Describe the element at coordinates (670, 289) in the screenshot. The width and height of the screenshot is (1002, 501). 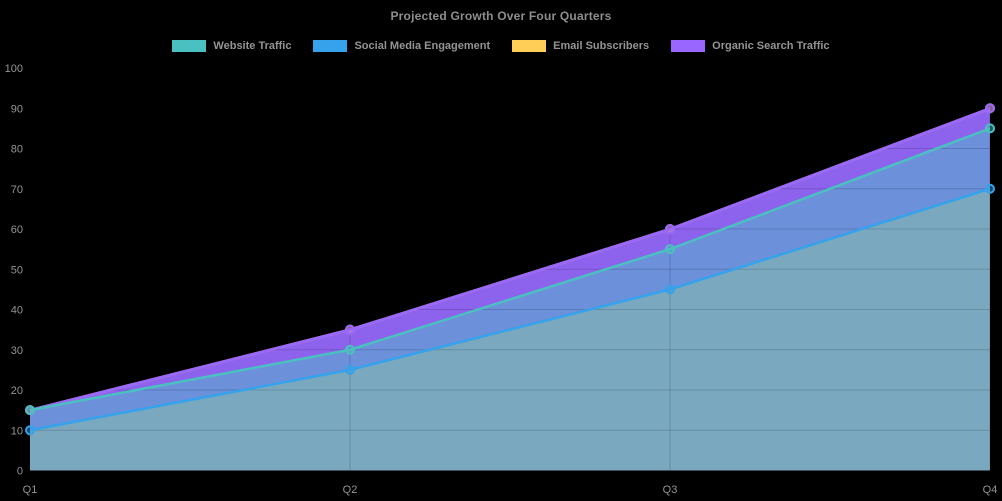
I see `data-point-social-media-engagement-Q3` at that location.